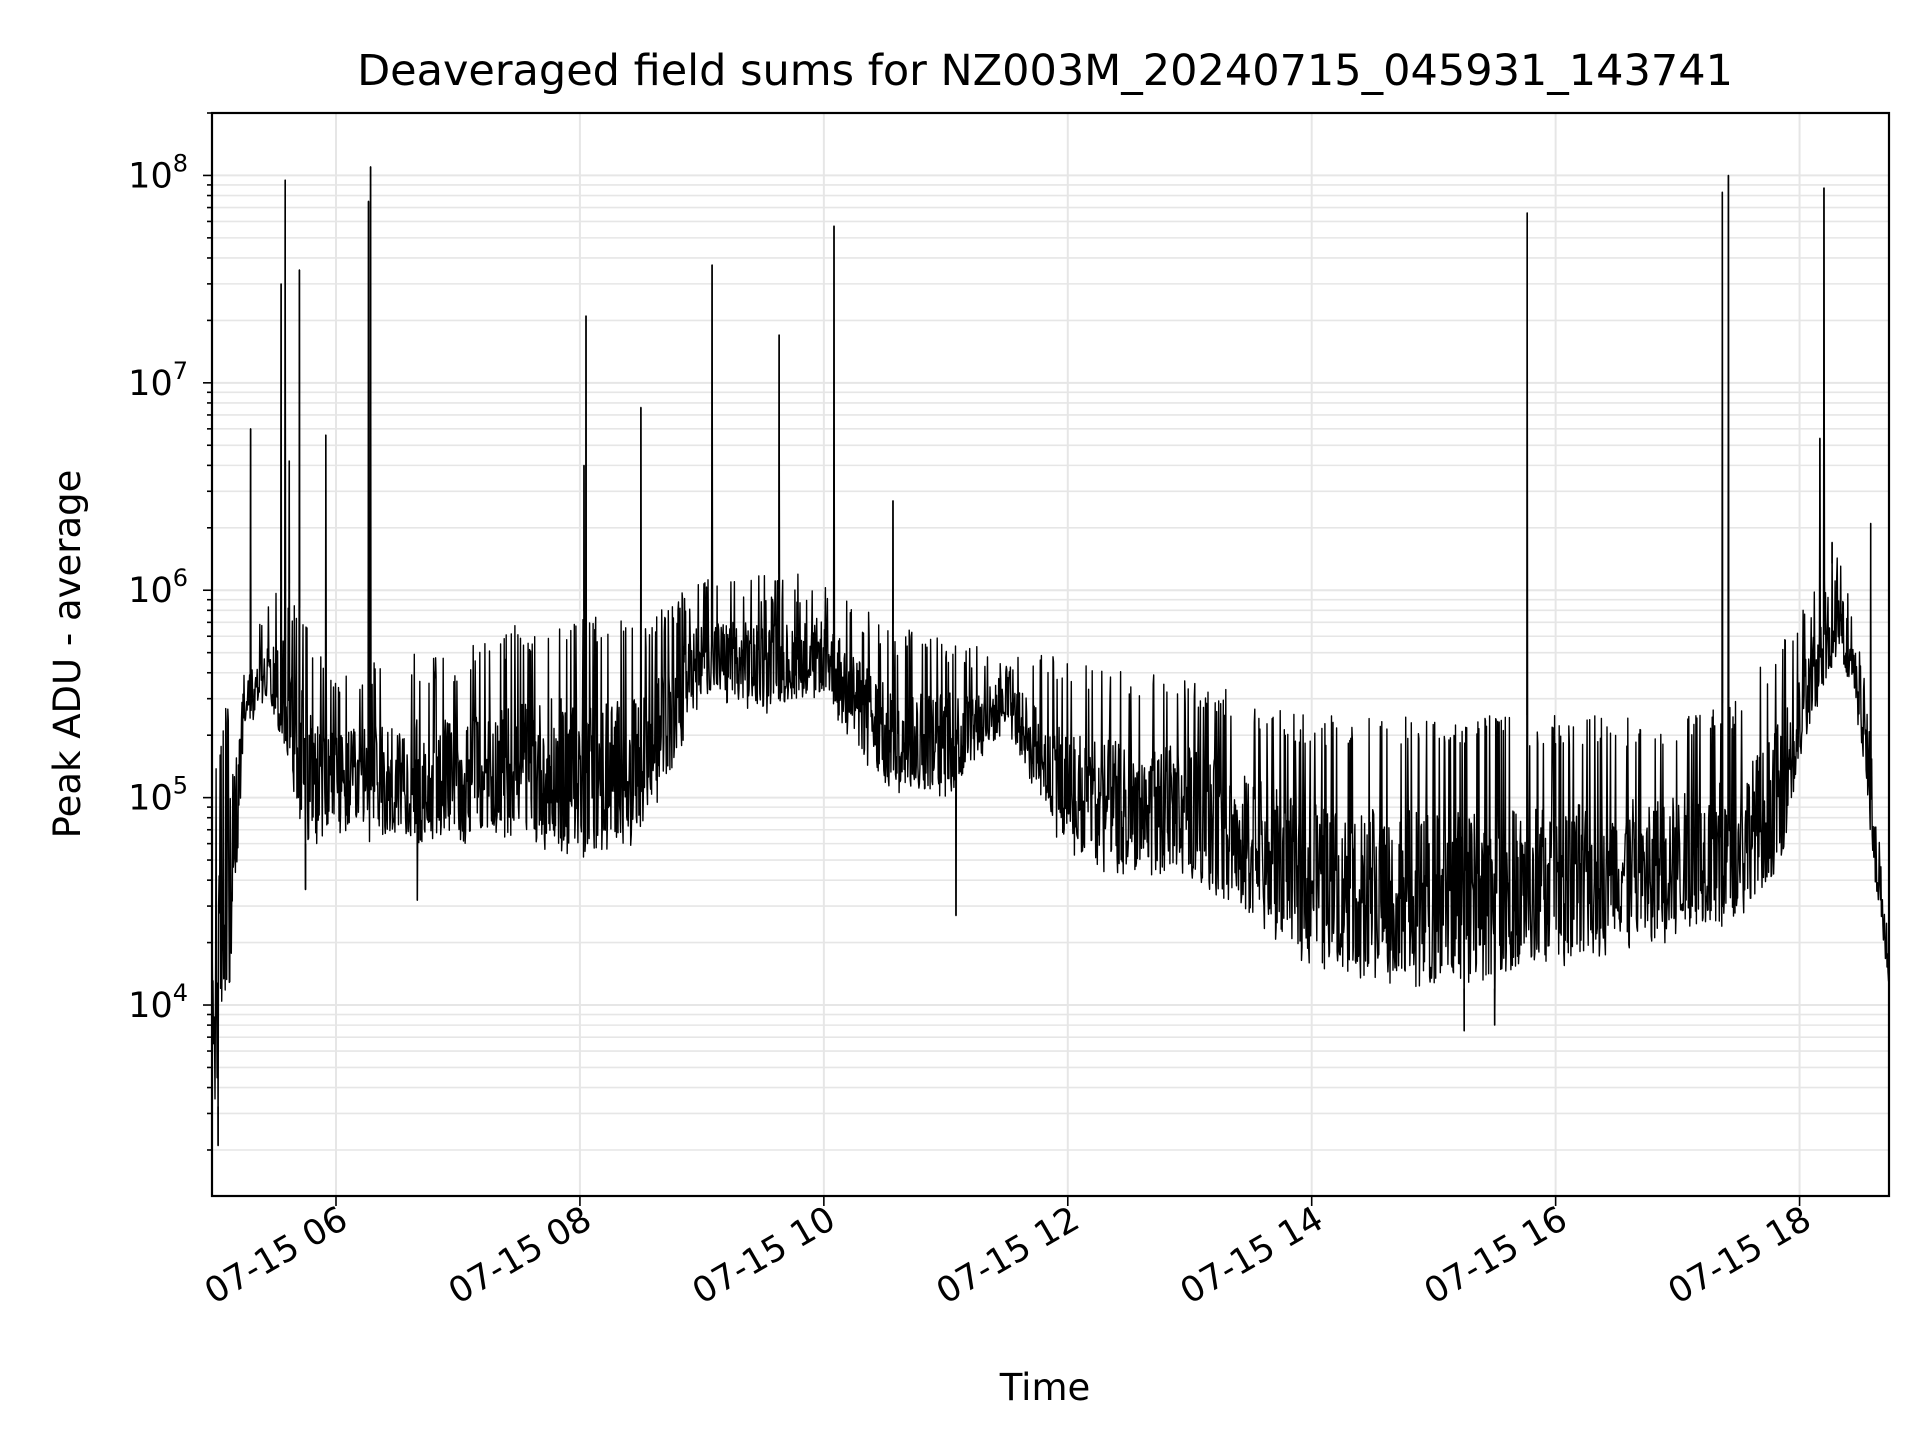 The image size is (1920, 1440). I want to click on y-tick-label: 10⁶, so click(158, 587).